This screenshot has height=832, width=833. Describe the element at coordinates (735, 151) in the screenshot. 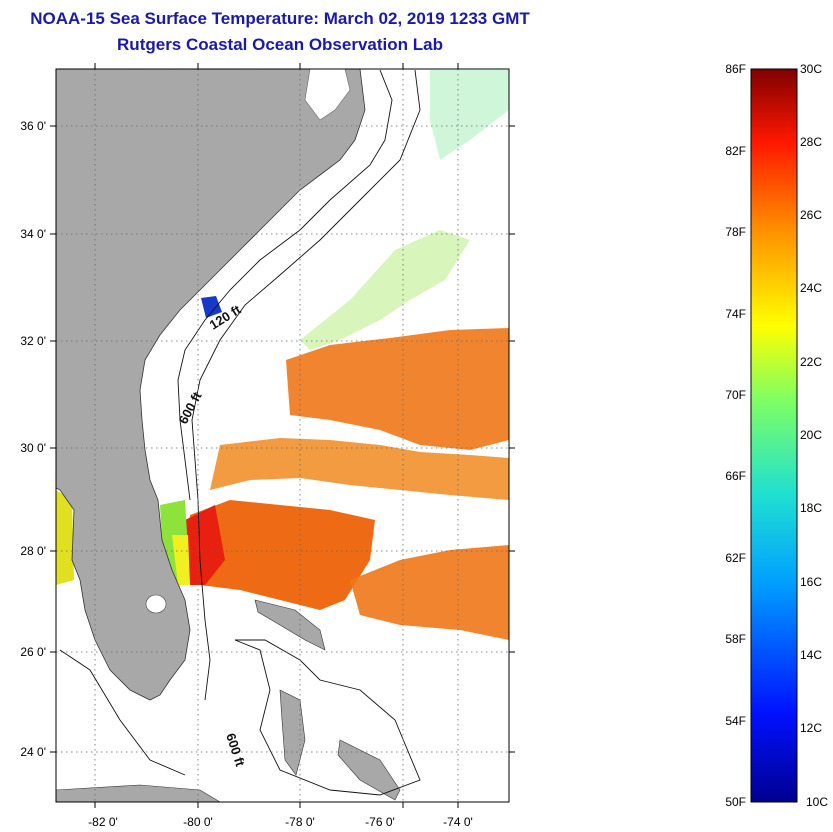

I see `f-label: 82F` at that location.